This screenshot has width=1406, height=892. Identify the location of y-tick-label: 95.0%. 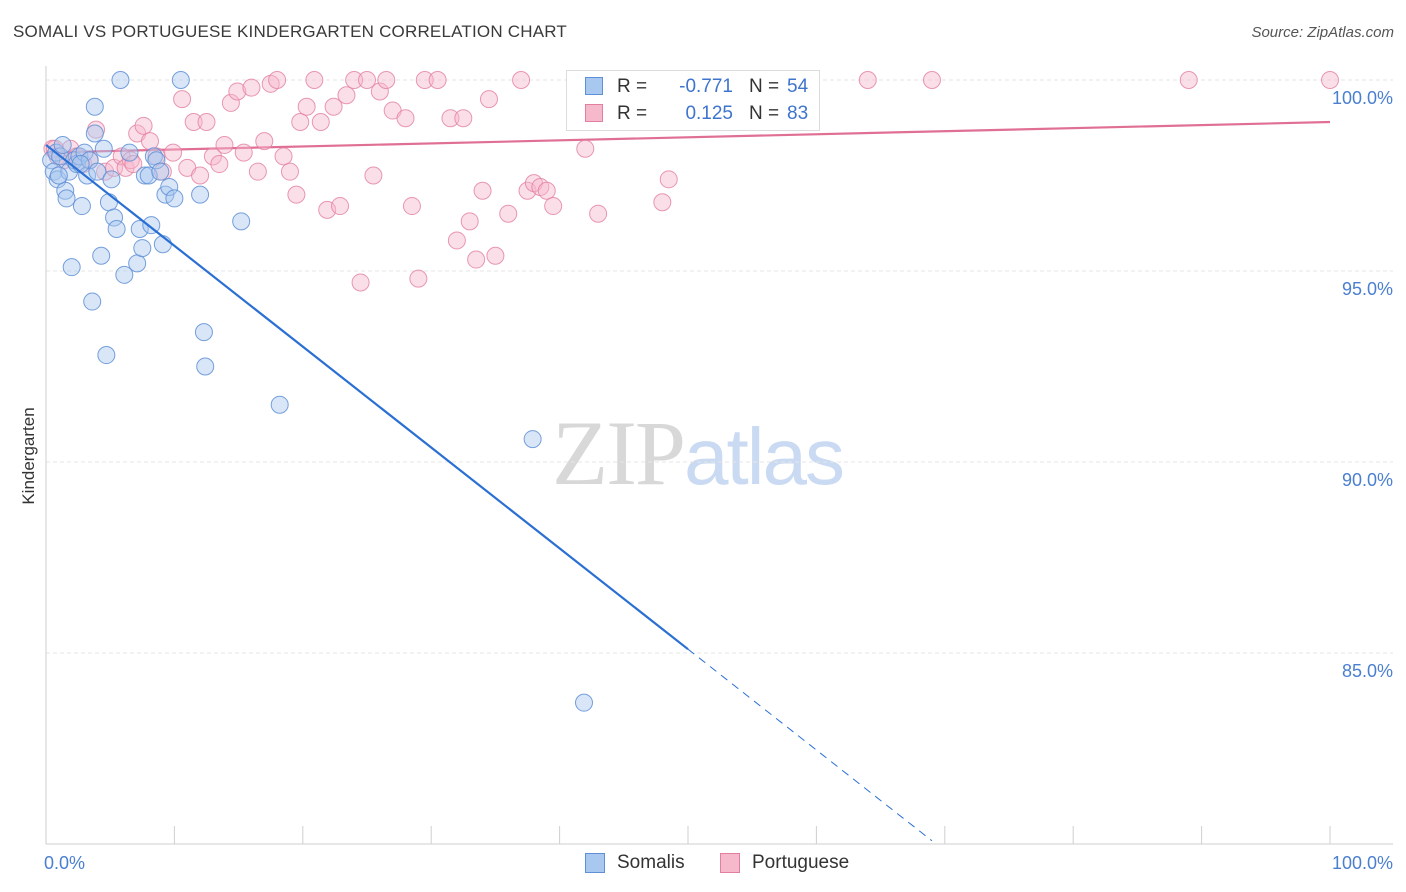
(1367, 289).